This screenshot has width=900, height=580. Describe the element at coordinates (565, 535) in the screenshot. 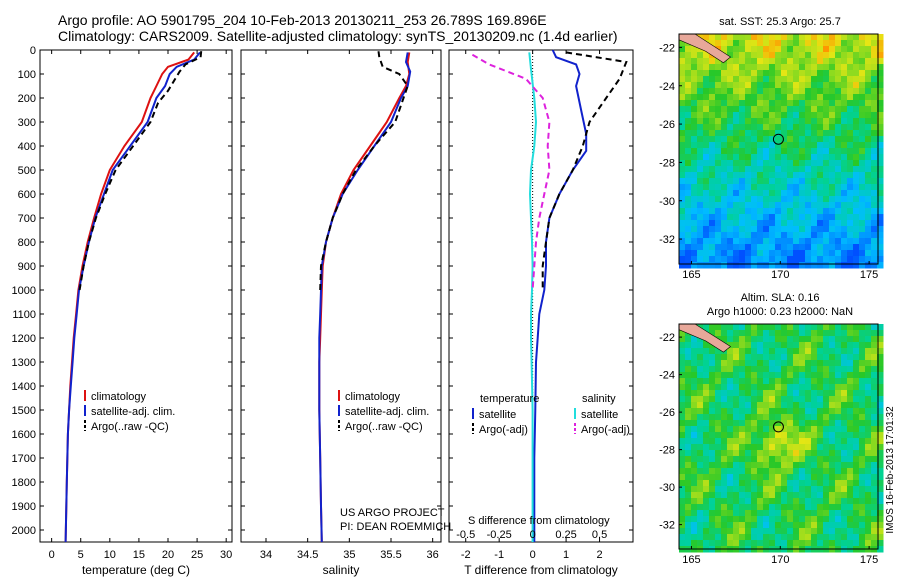

I see `top-tick-label: 0.25` at that location.